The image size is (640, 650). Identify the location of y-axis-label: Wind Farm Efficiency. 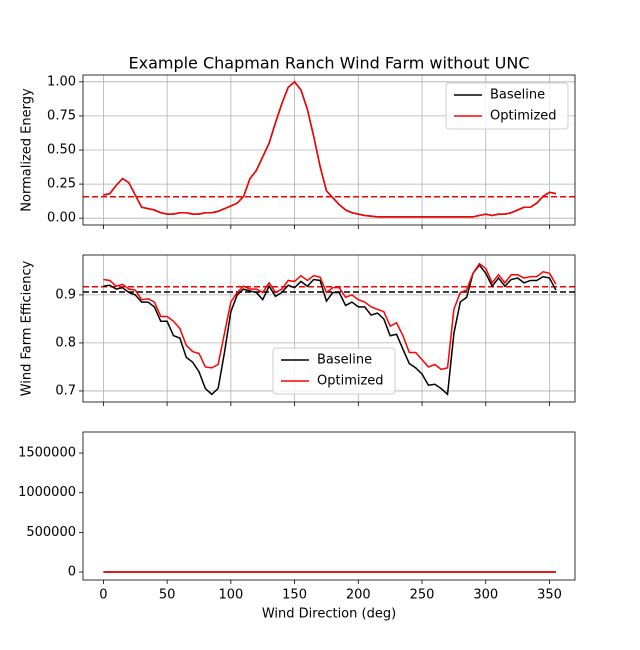
(27, 328).